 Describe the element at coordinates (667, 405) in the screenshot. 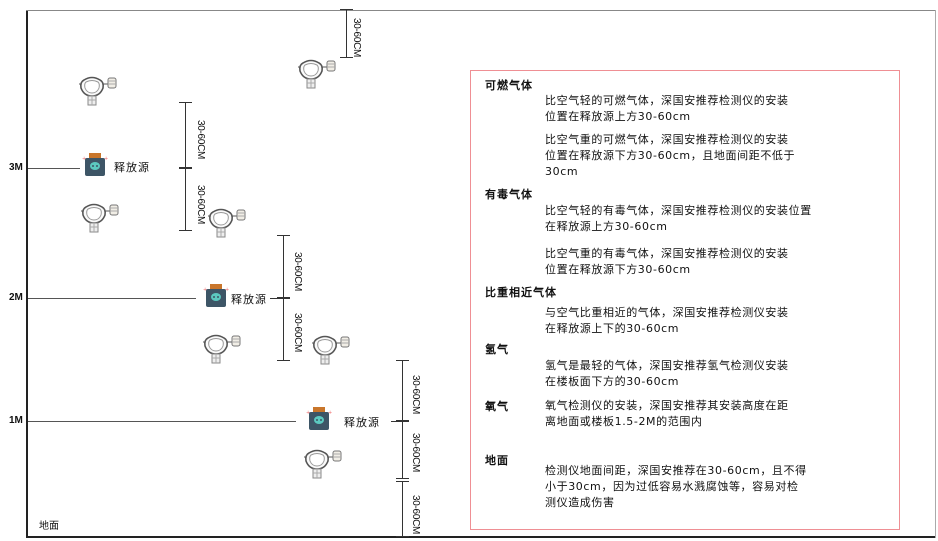

I see `text-line: 氧气检测仪的安装，深国安推荐其安装高度在距` at that location.